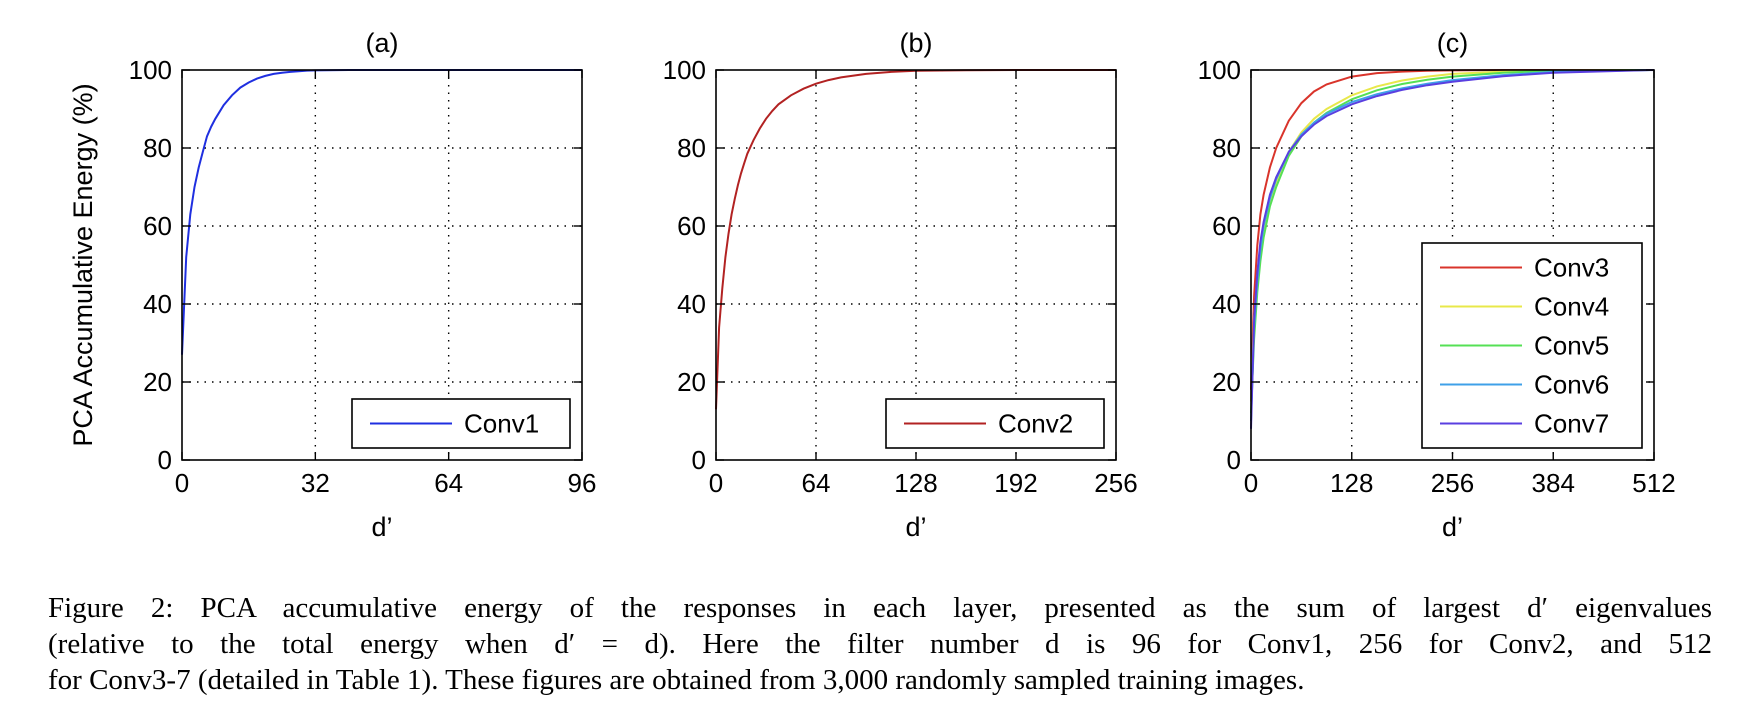 This screenshot has width=1744, height=728. What do you see at coordinates (1571, 424) in the screenshot?
I see `legend-label-conv7: Conv7` at bounding box center [1571, 424].